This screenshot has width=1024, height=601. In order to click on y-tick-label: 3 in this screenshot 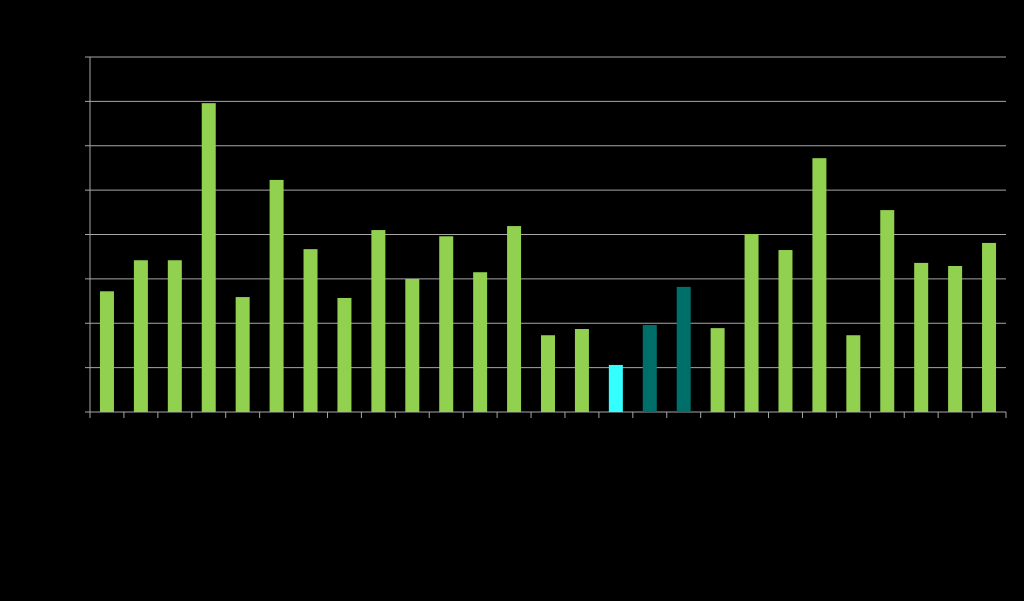, I will do `click(76, 278)`.